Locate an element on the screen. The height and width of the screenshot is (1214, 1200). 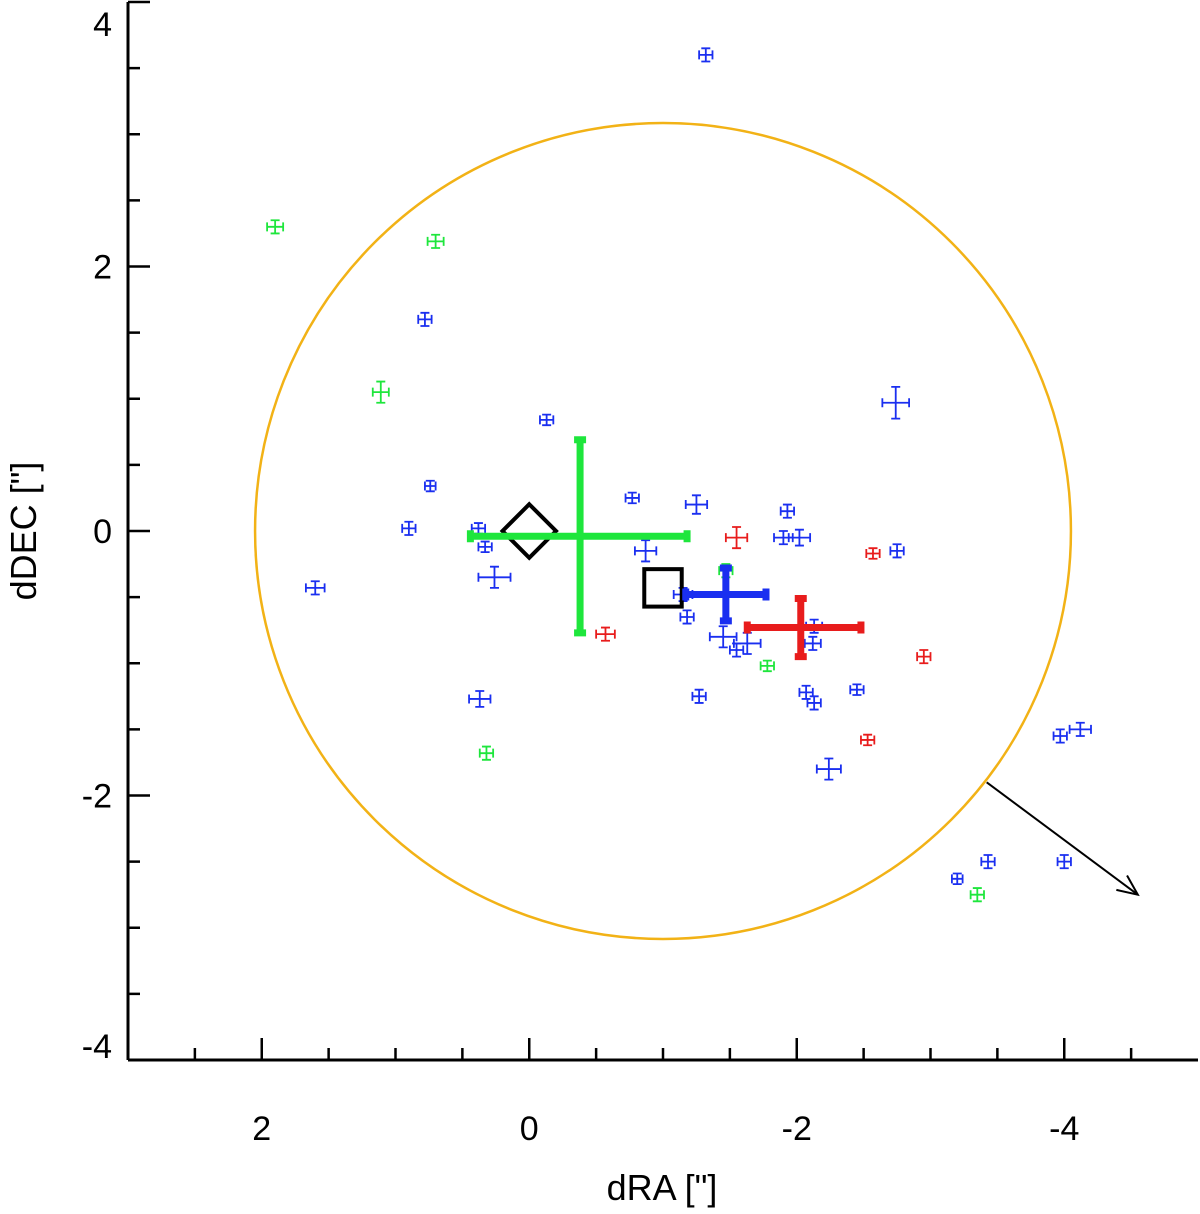
main-point-blue is located at coordinates (726, 594).